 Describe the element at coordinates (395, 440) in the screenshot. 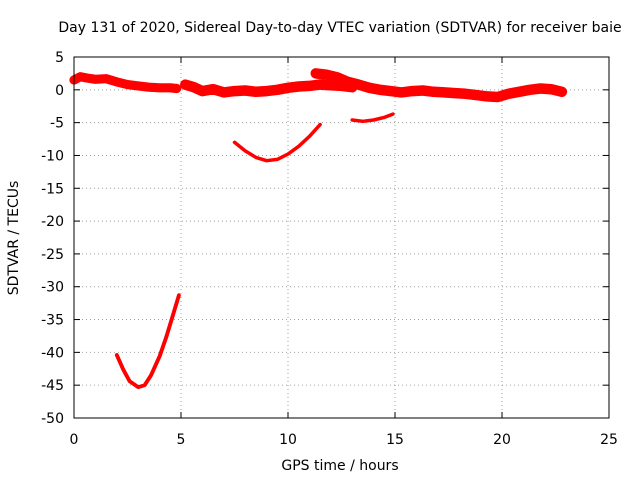

I see `x-tick-label: 15` at that location.